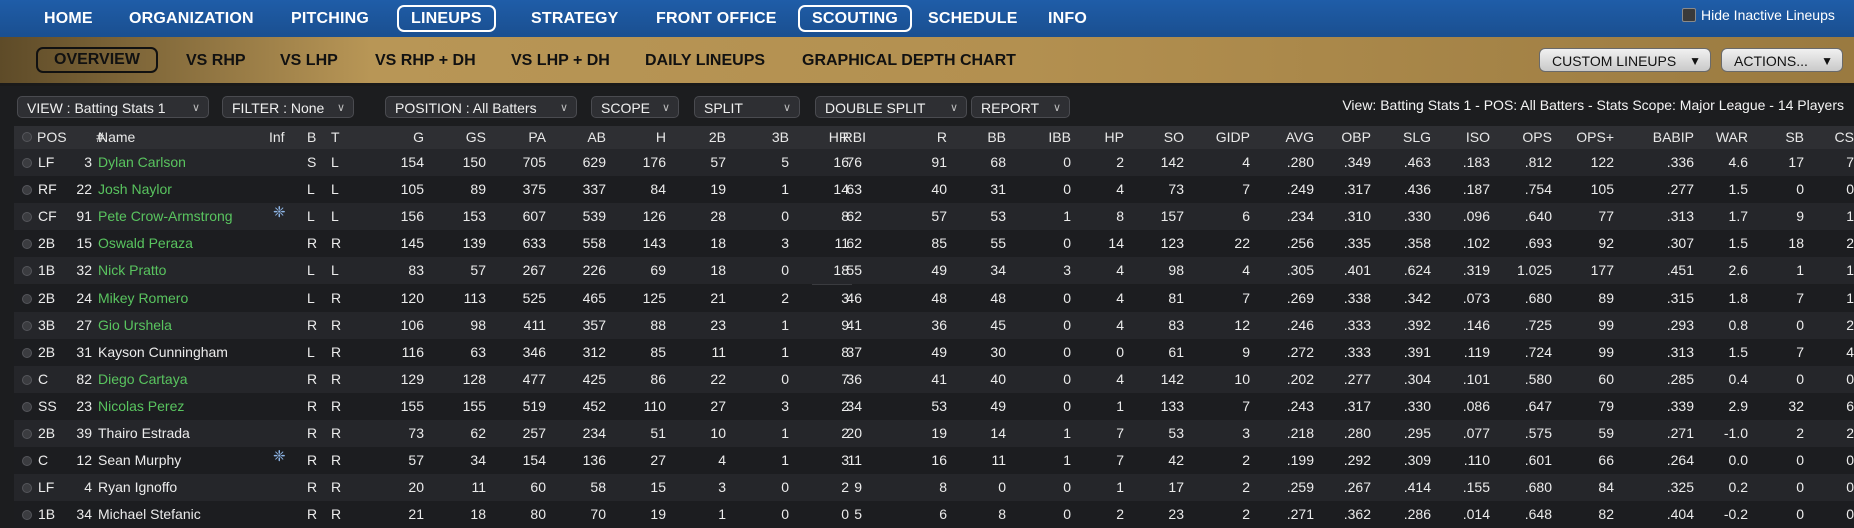 The height and width of the screenshot is (528, 1854). What do you see at coordinates (1794, 137) in the screenshot?
I see `sb-header: SB` at bounding box center [1794, 137].